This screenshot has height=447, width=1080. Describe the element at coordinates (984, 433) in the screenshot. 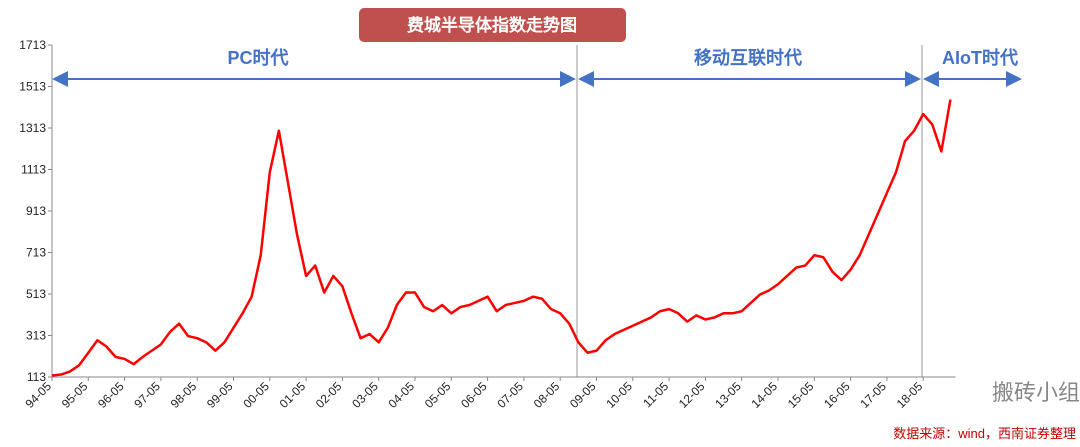

I see `source-note: 数据来源：wind，西南证券整理` at that location.